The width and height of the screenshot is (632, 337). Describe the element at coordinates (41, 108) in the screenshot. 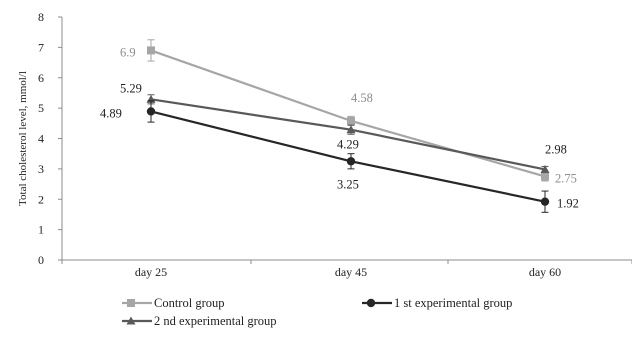

I see `y-tick-label: 5` at that location.